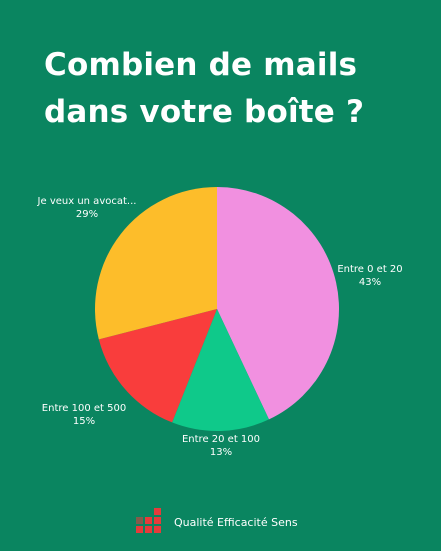 This screenshot has height=551, width=441. I want to click on slice-percent-label: 13%, so click(221, 452).